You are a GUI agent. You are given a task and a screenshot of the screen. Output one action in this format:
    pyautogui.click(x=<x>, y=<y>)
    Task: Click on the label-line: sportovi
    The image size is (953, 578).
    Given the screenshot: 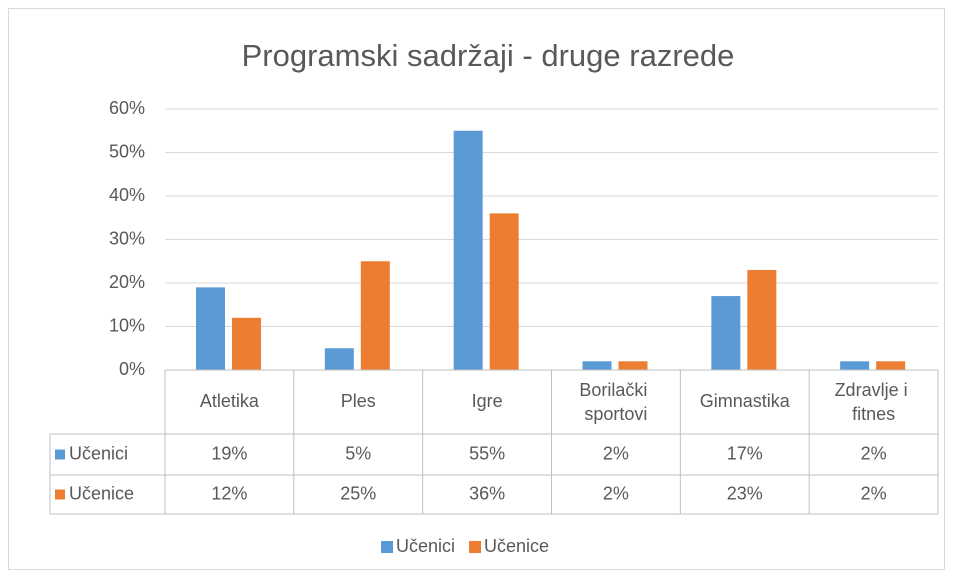 What is the action you would take?
    pyautogui.click(x=615, y=414)
    